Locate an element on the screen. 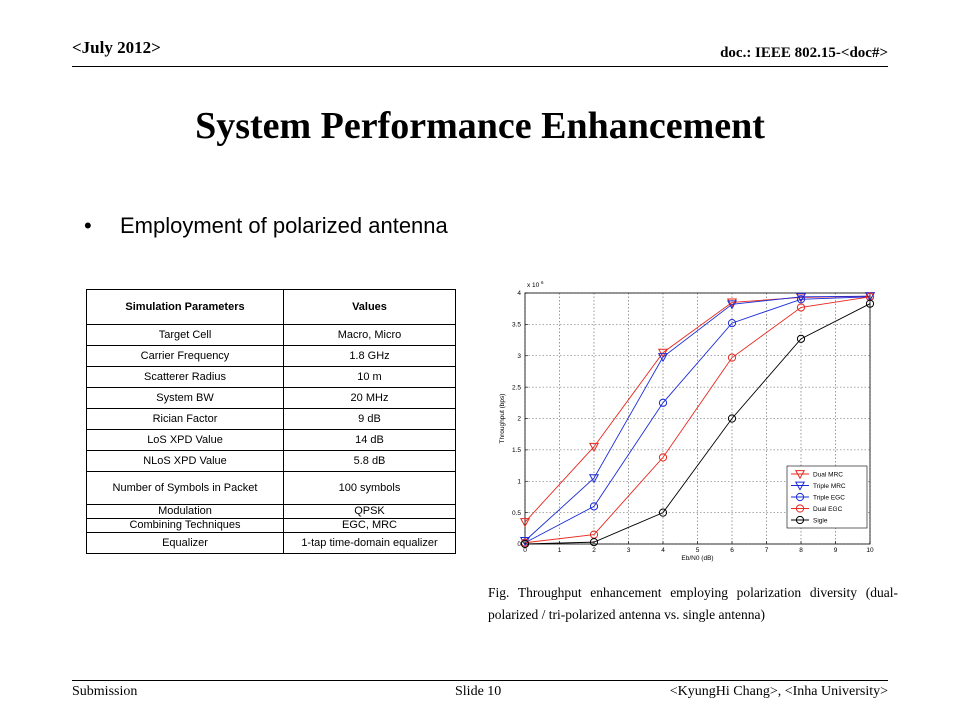 Image resolution: width=960 pixels, height=720 pixels. table-cell-parameter: Number of Symbols in Packet is located at coordinates (185, 488).